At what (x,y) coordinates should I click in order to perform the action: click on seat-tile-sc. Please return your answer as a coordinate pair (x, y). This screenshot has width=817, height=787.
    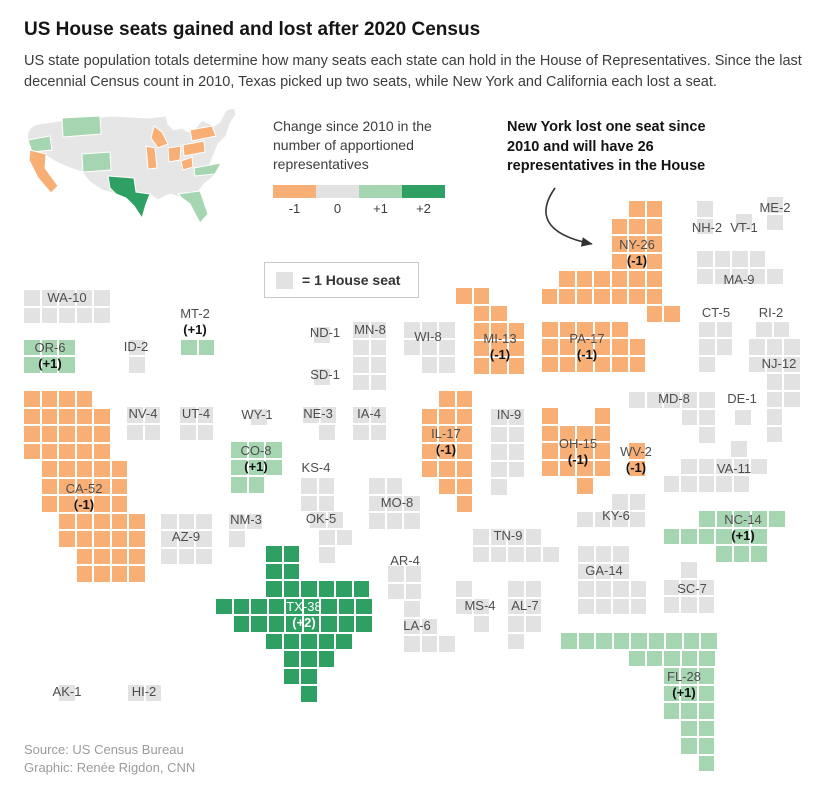
    Looking at the image, I should click on (706, 587).